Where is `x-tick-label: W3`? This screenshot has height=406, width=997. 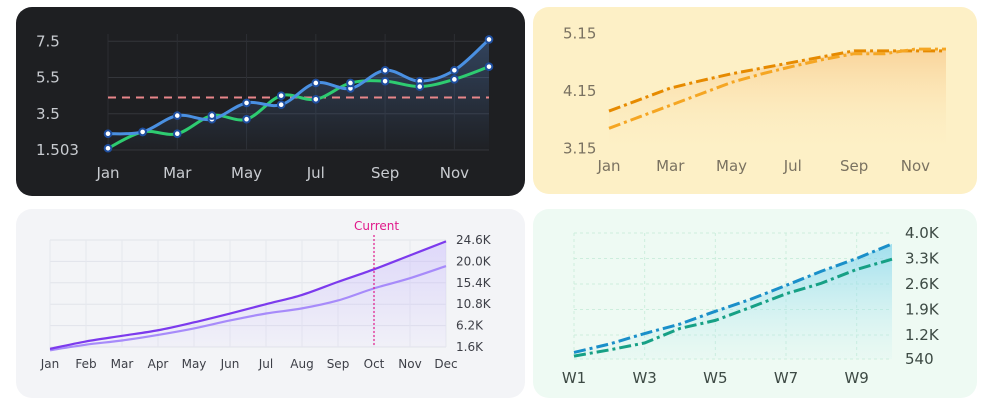
x-tick-label: W3 is located at coordinates (644, 378).